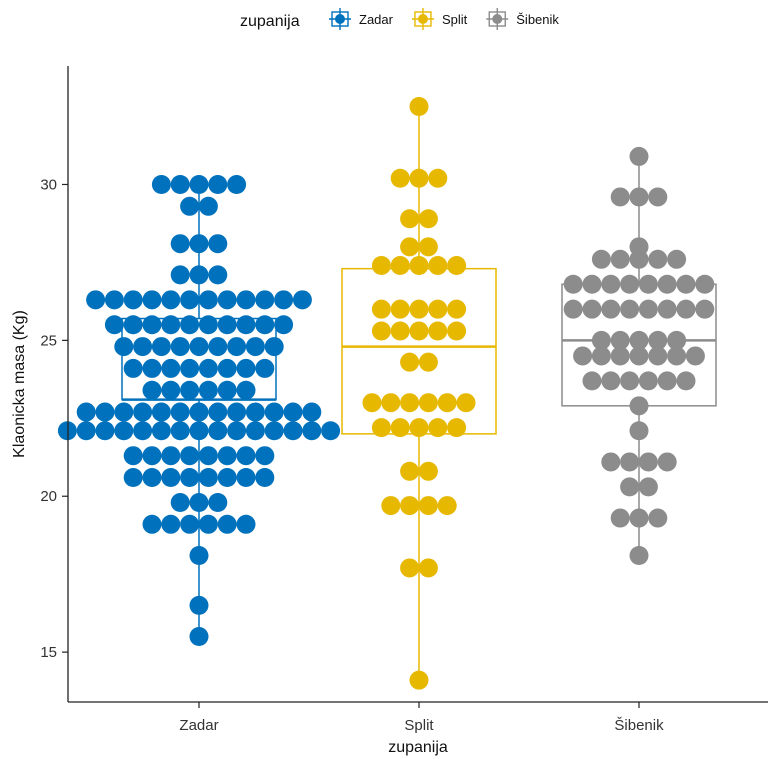  Describe the element at coordinates (419, 725) in the screenshot. I see `x-tick-label: Split` at that location.